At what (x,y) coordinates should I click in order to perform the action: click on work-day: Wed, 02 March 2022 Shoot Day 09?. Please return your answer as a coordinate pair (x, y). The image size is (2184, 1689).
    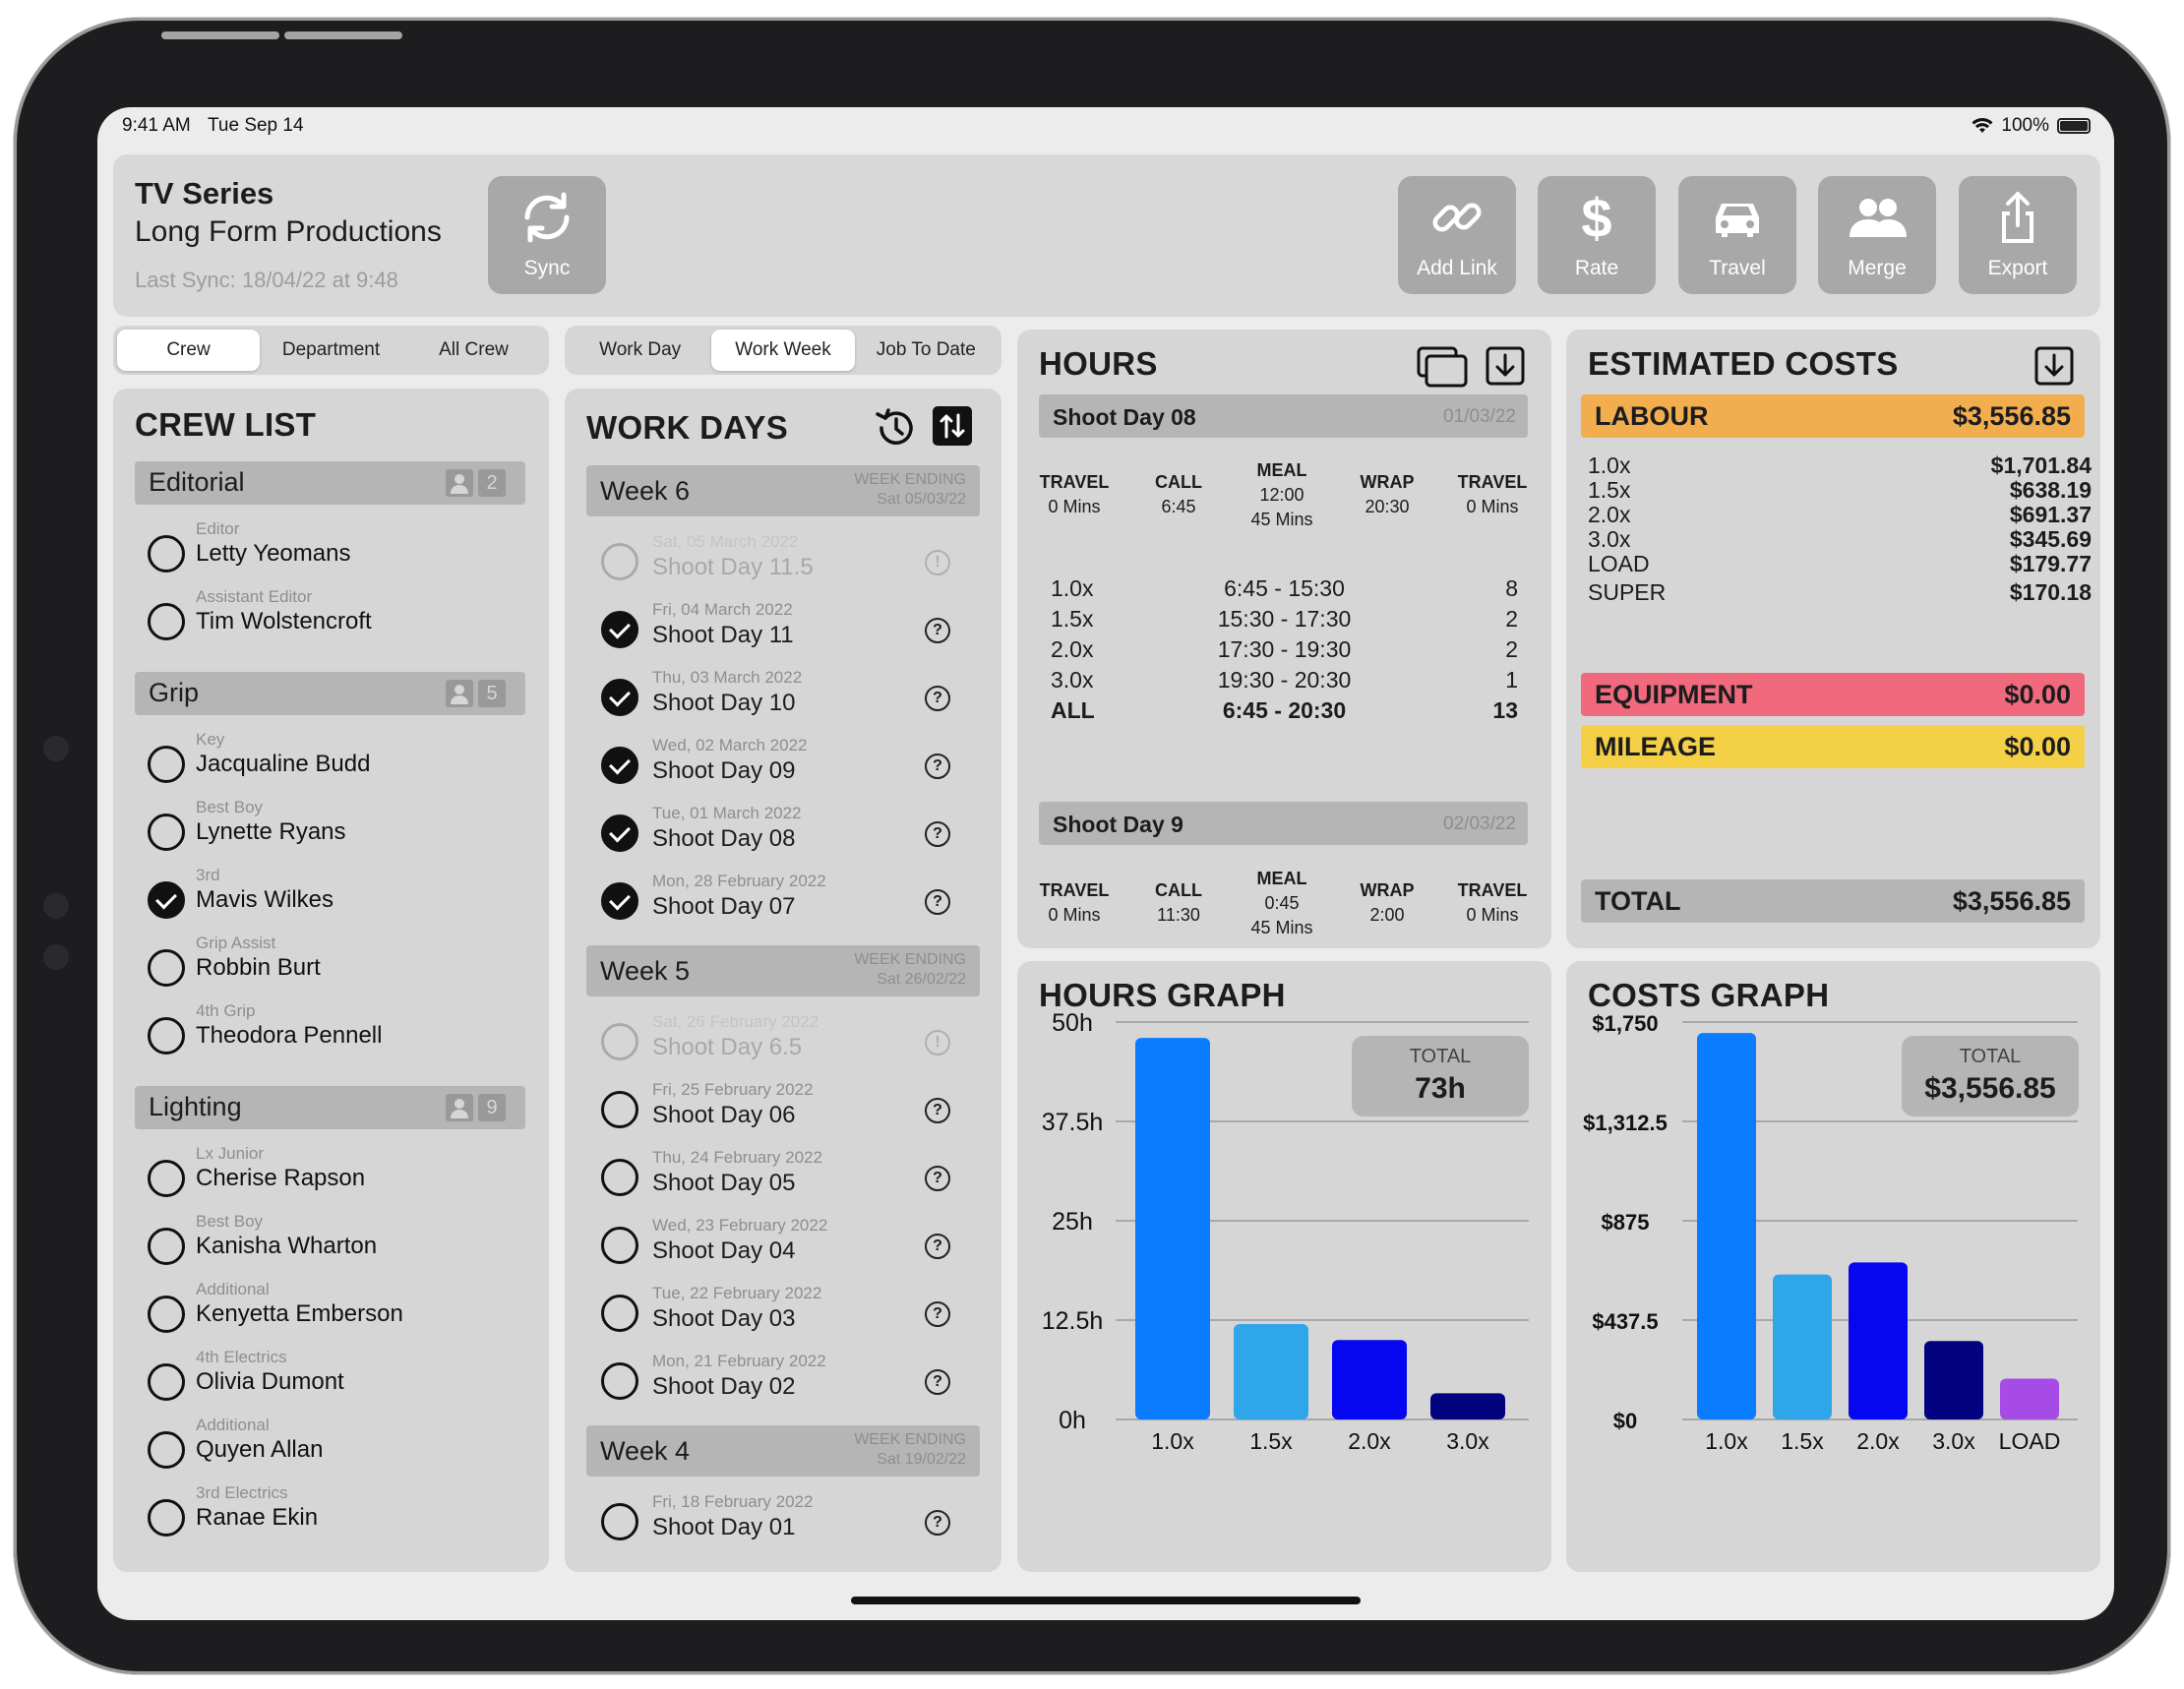
    Looking at the image, I should click on (783, 762).